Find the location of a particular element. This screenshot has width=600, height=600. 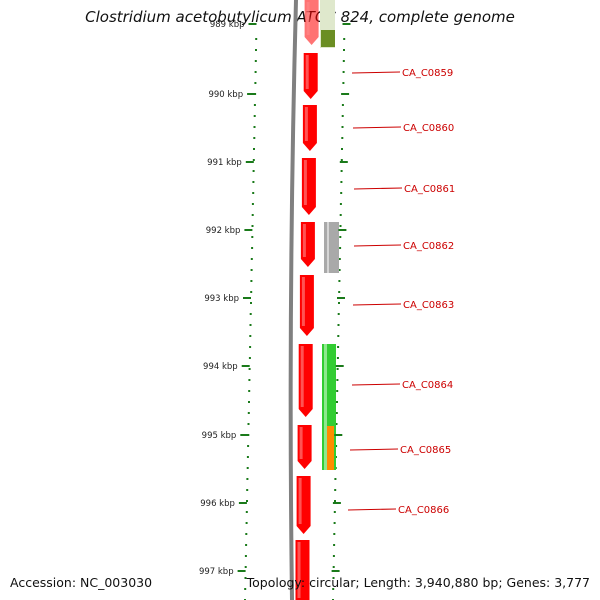

gene-label: CA_C0861 is located at coordinates (429, 189).